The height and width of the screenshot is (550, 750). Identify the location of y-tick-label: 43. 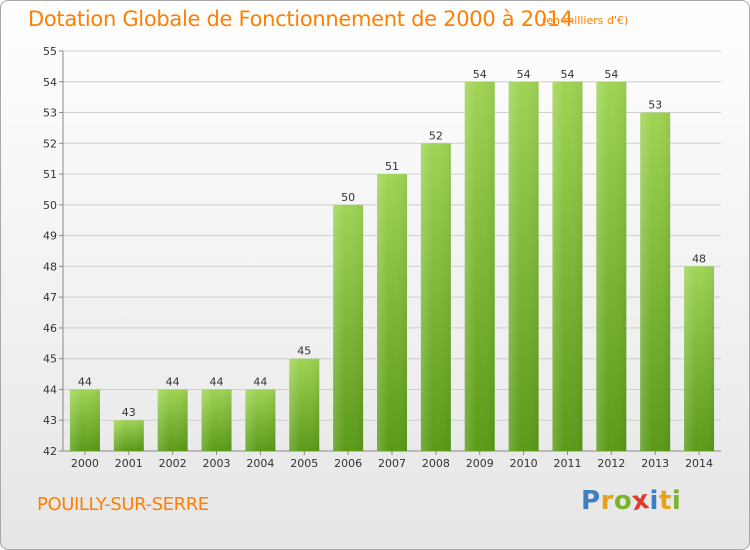
(50, 420).